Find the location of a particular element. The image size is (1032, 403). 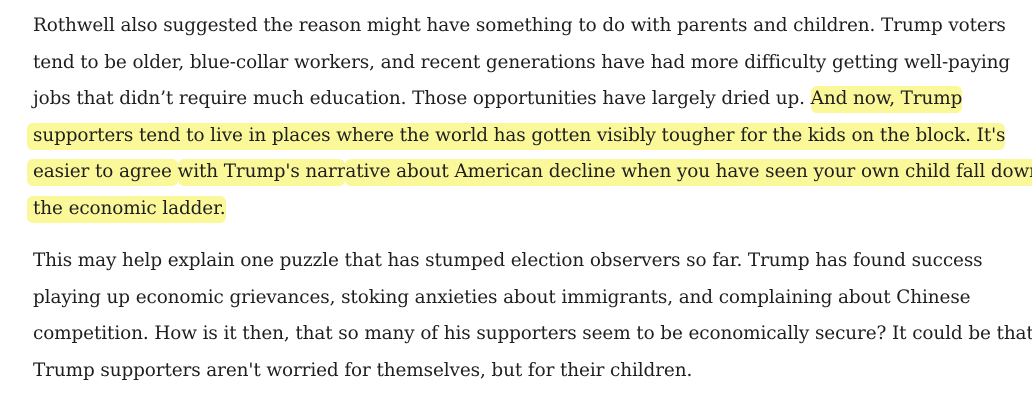

highlighted-text: with Trump's narr is located at coordinates (261, 172).